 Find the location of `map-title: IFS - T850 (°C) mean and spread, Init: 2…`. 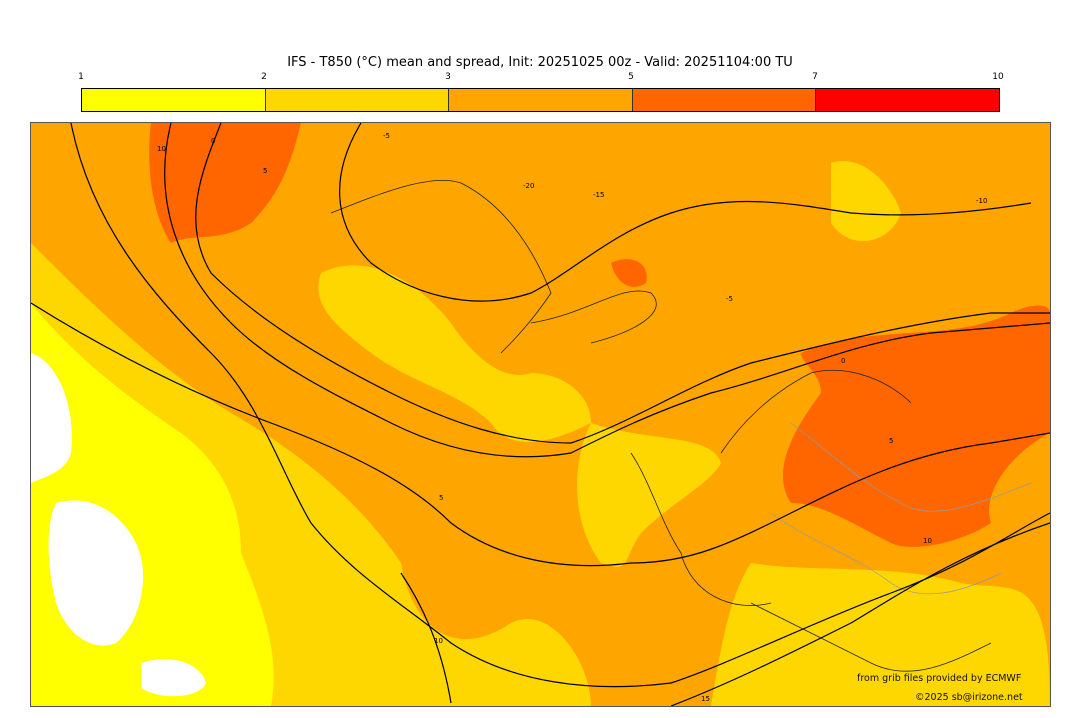

map-title: IFS - T850 (°C) mean and spread, Init: 2… is located at coordinates (540, 62).